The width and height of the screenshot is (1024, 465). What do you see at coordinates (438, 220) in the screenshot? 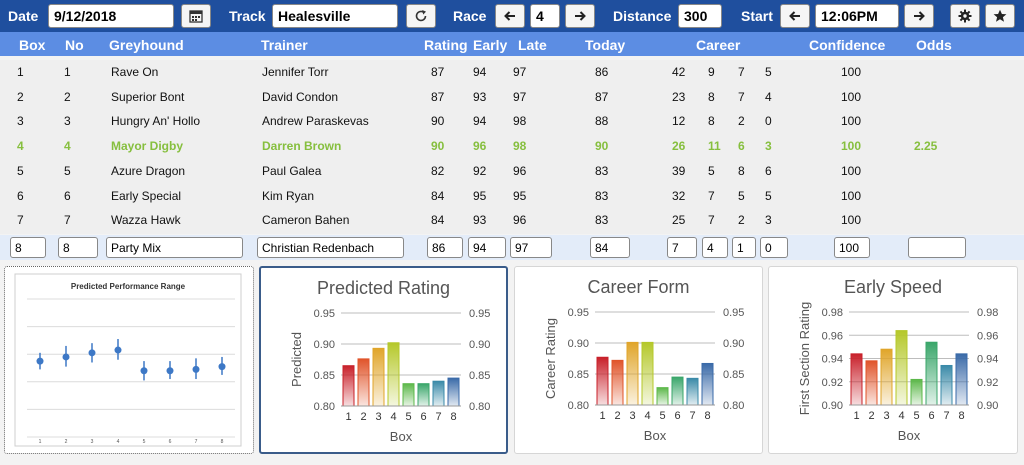
I see `cell-rating: 84` at bounding box center [438, 220].